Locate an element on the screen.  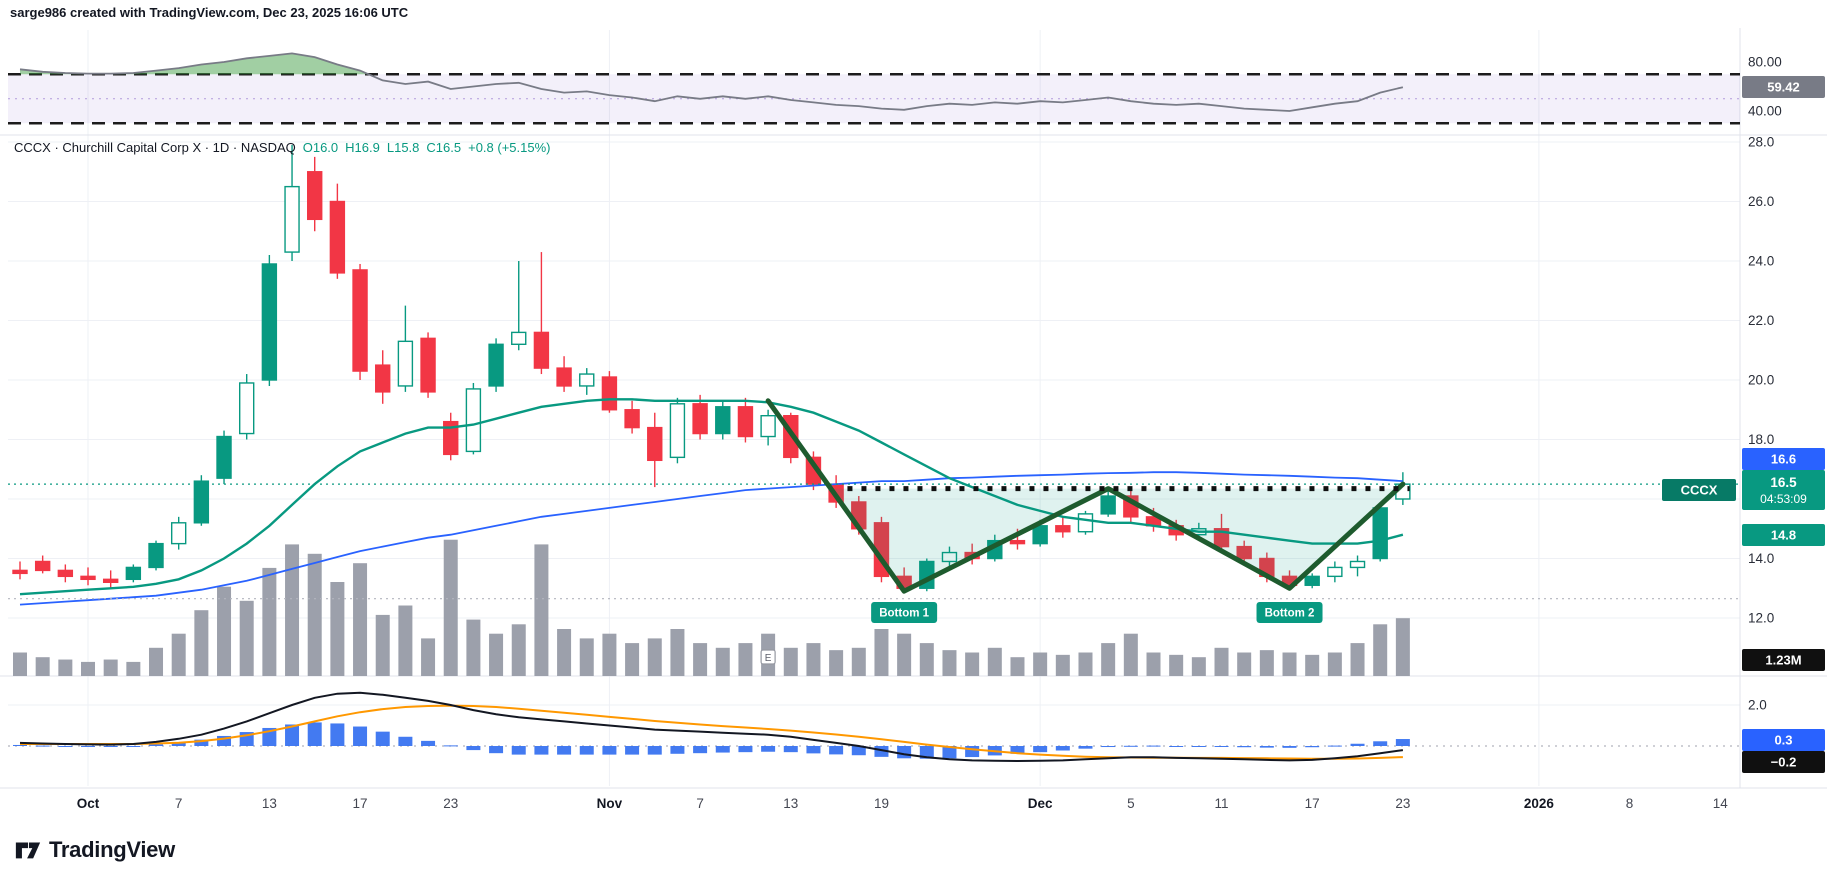
last-price-badge: 16.5 04:53:09 is located at coordinates (1783, 490).